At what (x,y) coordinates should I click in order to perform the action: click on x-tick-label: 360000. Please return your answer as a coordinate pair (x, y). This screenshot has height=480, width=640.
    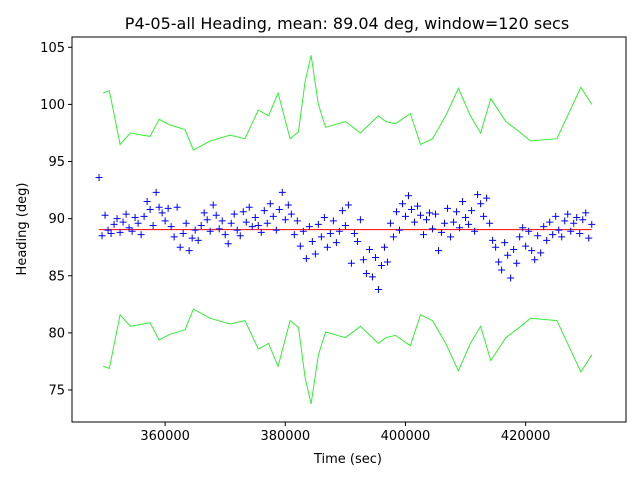
    Looking at the image, I should click on (165, 436).